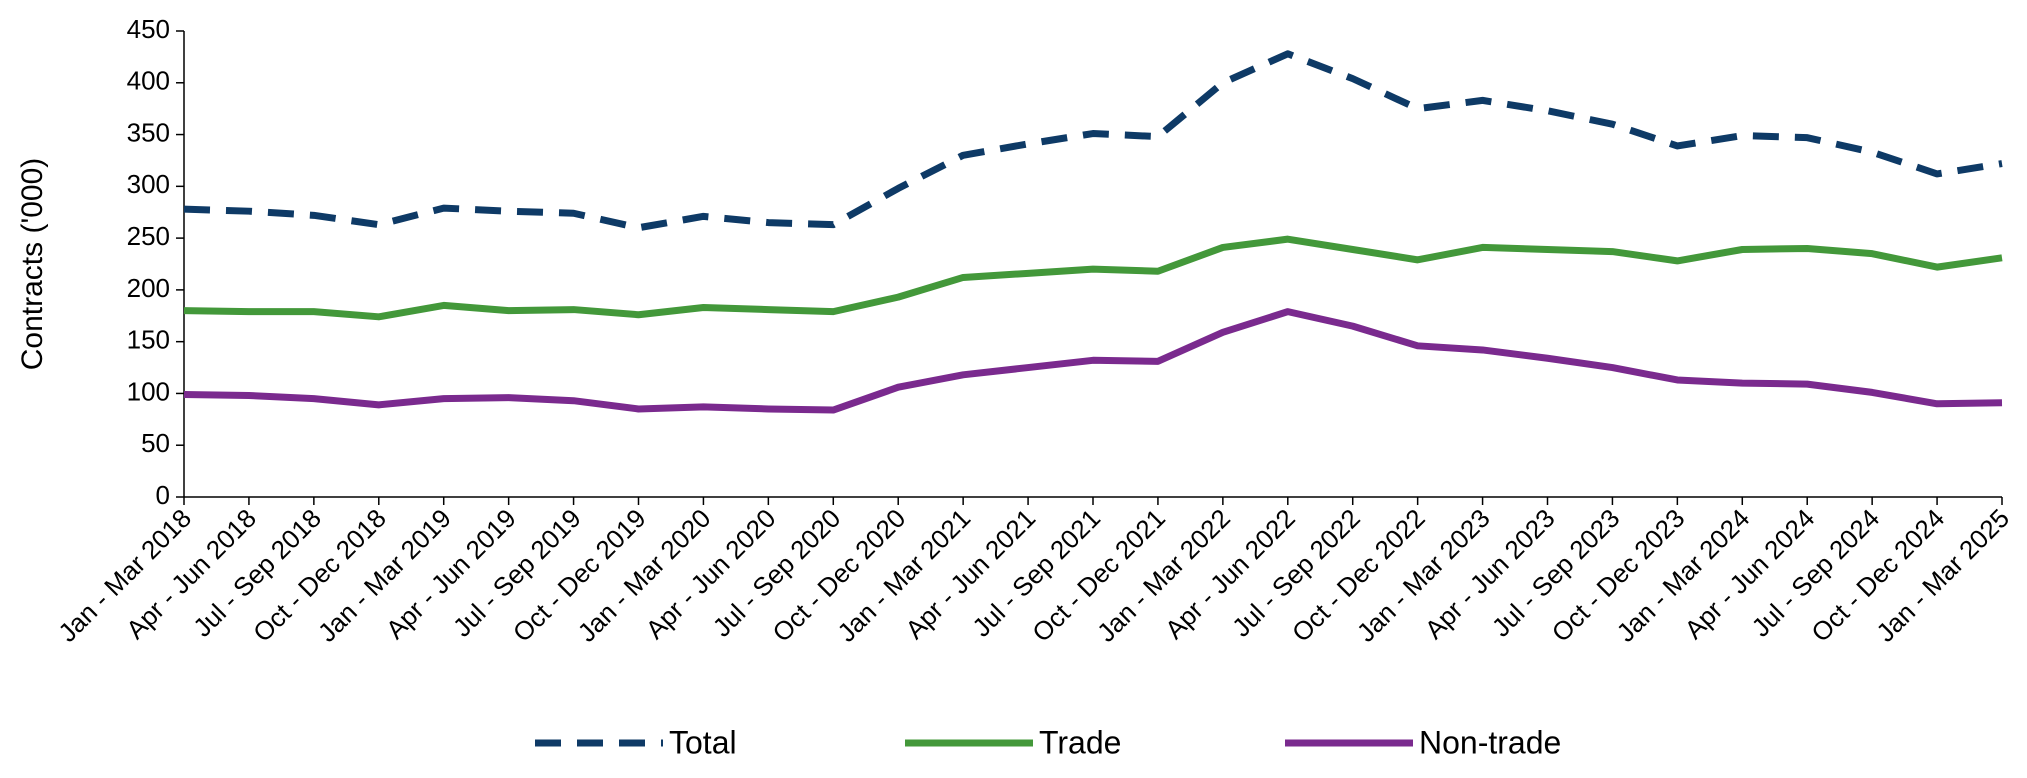  Describe the element at coordinates (163, 495) in the screenshot. I see `y-tick-label: 0` at that location.